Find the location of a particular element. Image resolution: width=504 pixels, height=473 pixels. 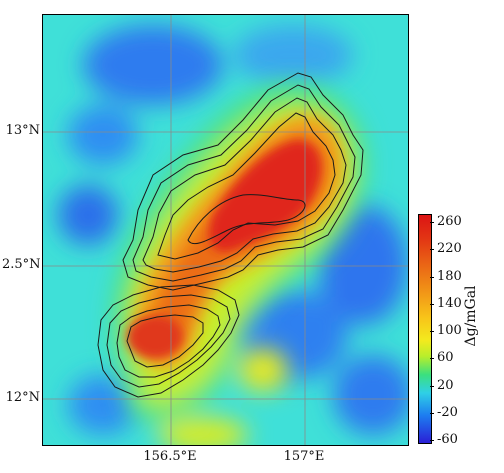

colorbar-tick-label: 20 is located at coordinates (445, 385).